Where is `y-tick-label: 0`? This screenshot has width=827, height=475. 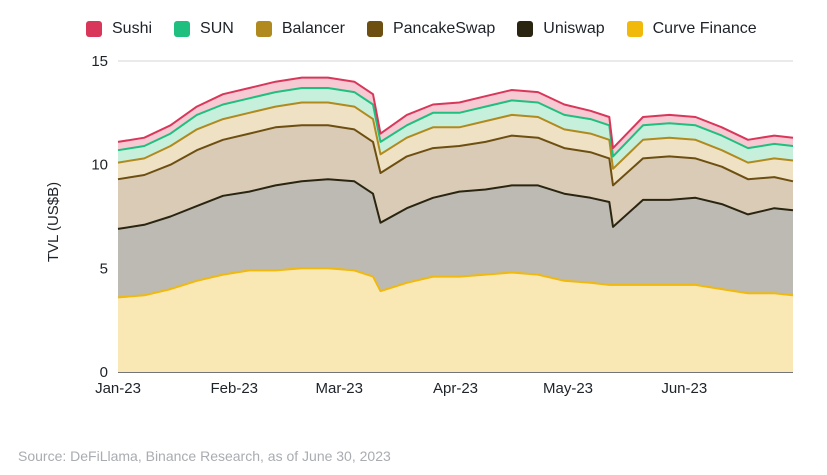
y-tick-label: 0 is located at coordinates (104, 372).